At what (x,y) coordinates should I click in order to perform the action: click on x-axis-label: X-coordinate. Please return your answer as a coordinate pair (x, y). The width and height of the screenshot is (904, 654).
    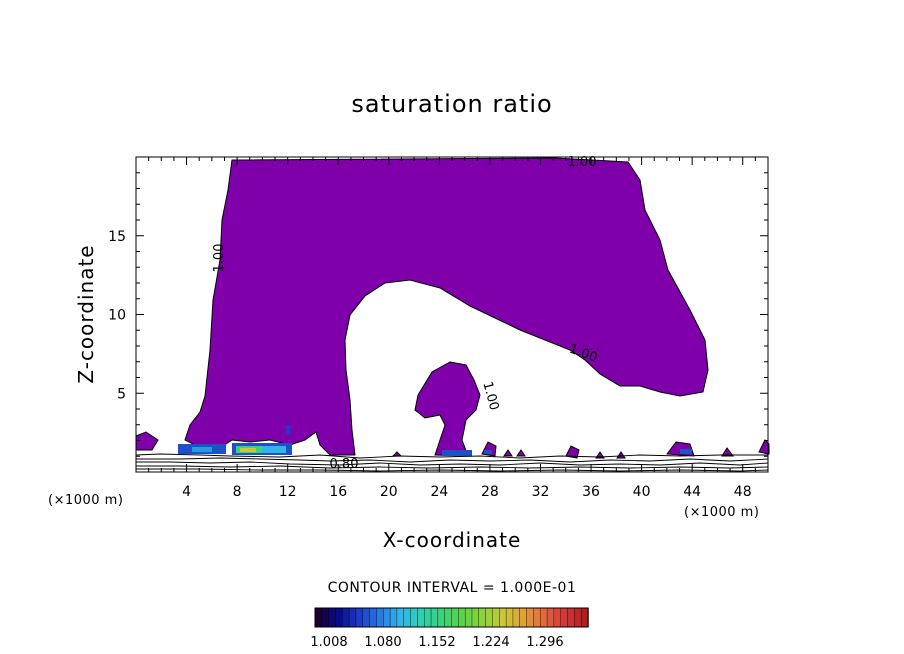
    Looking at the image, I should click on (452, 540).